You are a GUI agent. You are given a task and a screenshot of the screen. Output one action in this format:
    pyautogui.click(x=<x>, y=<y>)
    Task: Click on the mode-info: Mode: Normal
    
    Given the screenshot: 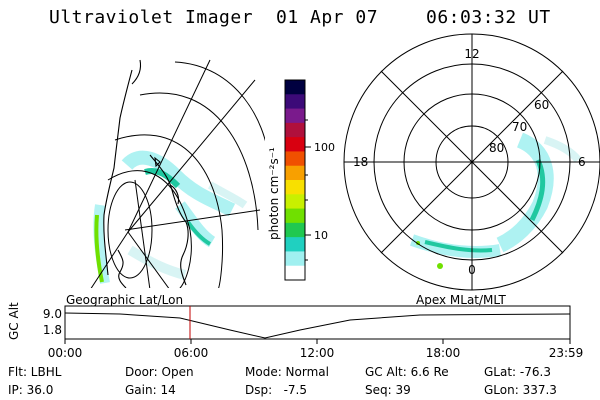 What is the action you would take?
    pyautogui.click(x=287, y=372)
    